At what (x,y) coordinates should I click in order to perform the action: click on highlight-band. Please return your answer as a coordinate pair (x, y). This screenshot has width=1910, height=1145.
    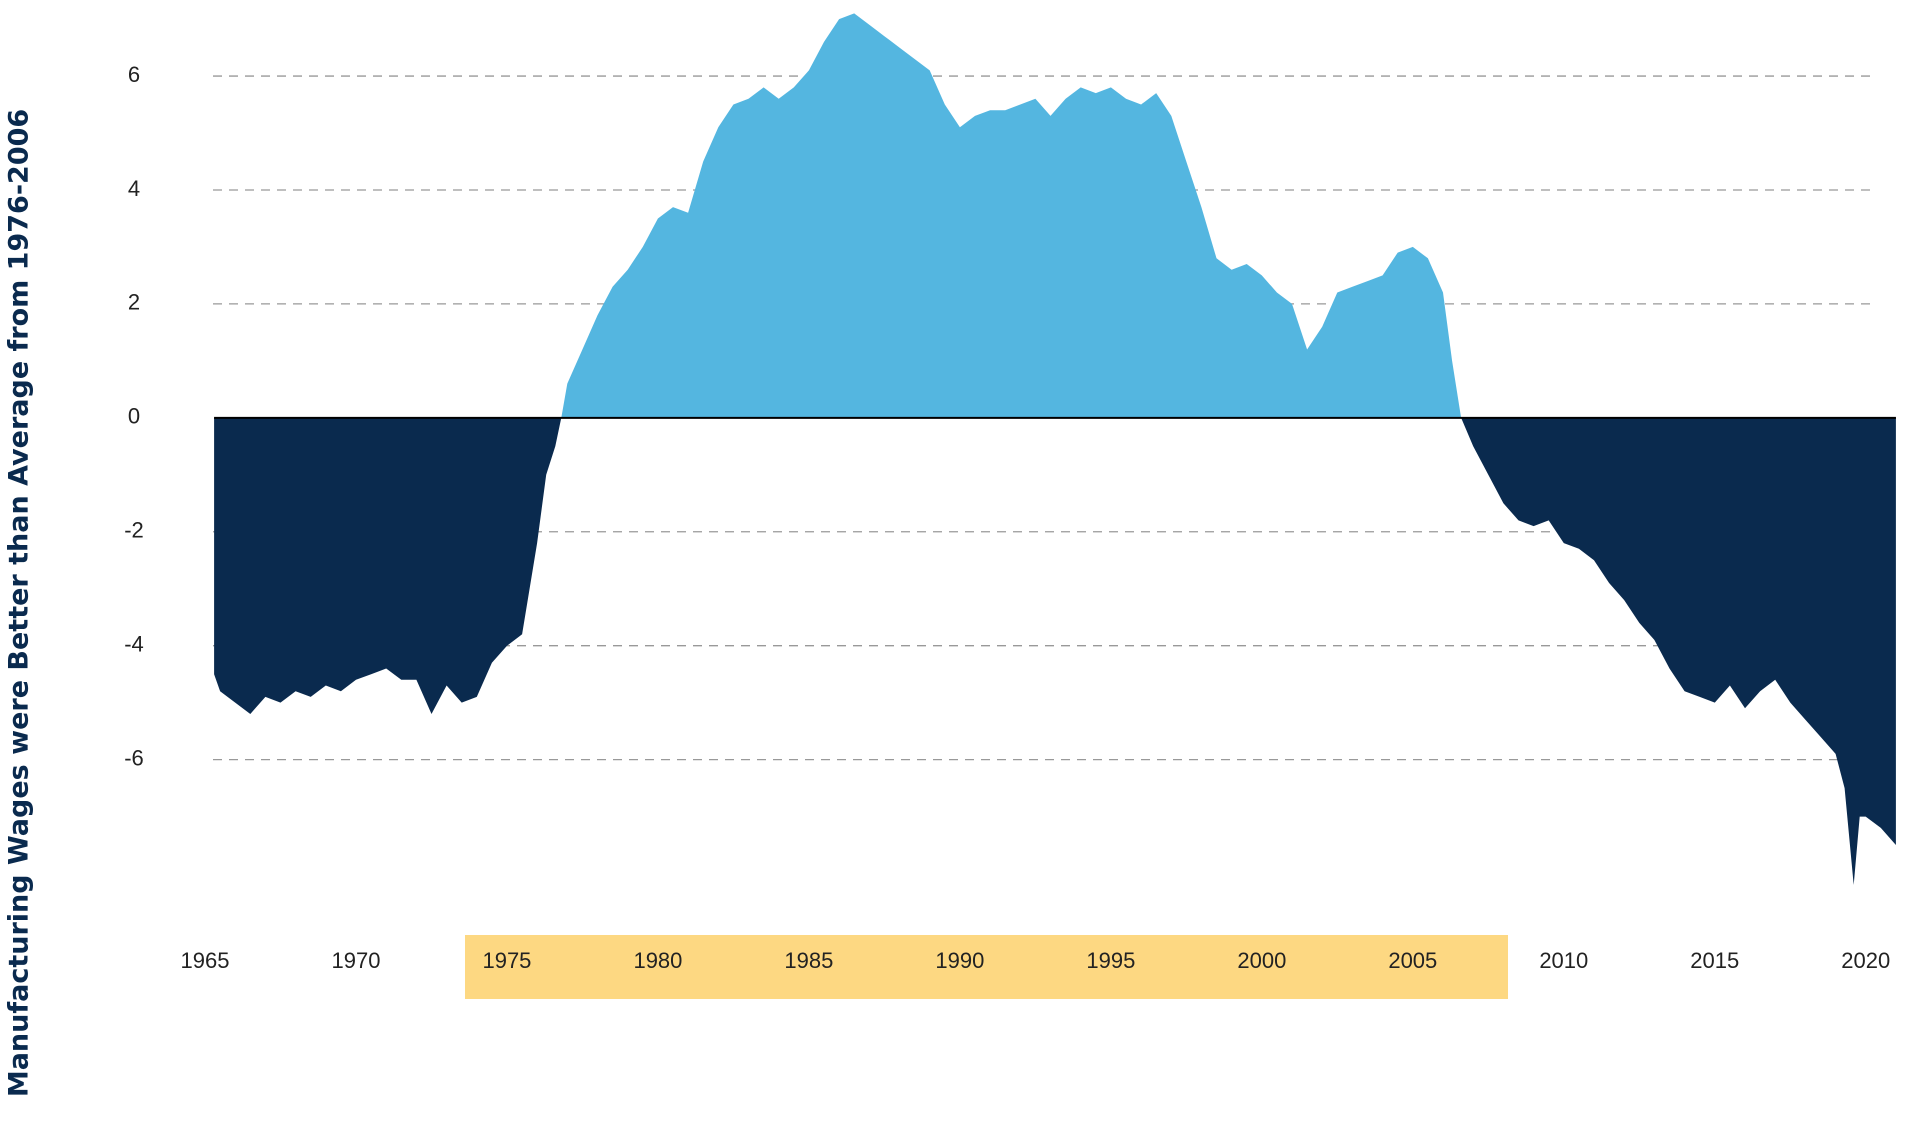
    Looking at the image, I should click on (986, 967).